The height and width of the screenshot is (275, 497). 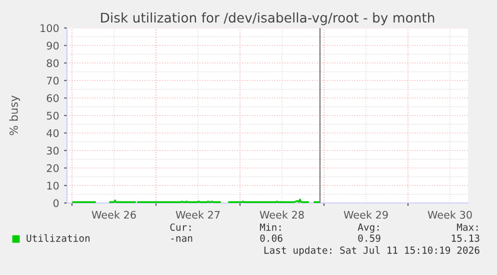 What do you see at coordinates (267, 19) in the screenshot?
I see `chart-title: Disk utilization for /dev/isabella-vg/root - by month` at bounding box center [267, 19].